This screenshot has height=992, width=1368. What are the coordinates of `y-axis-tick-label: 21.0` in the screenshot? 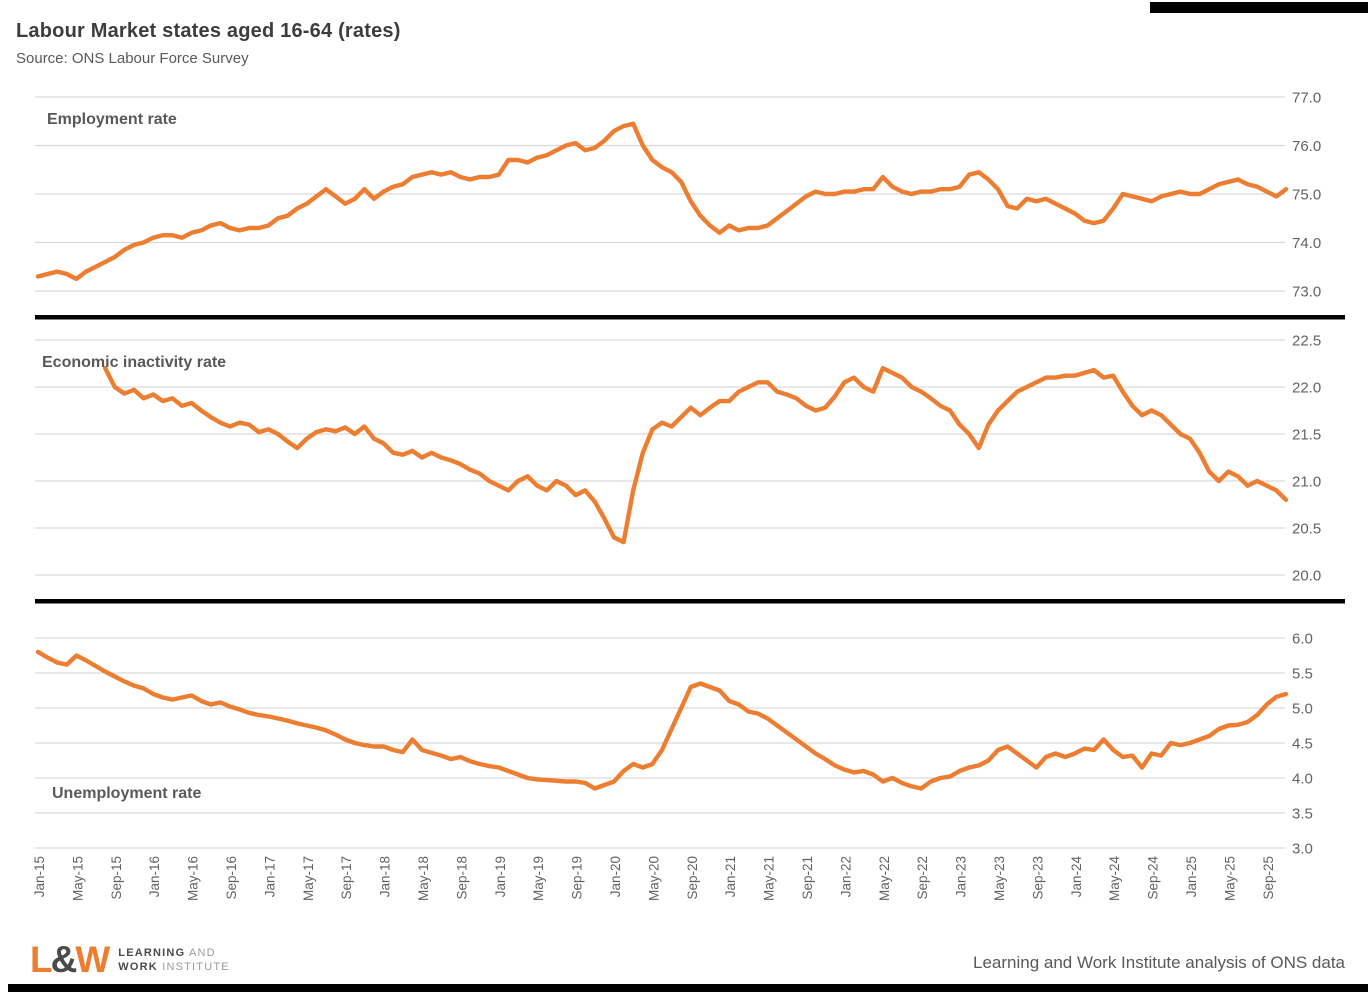 It's located at (1306, 482).